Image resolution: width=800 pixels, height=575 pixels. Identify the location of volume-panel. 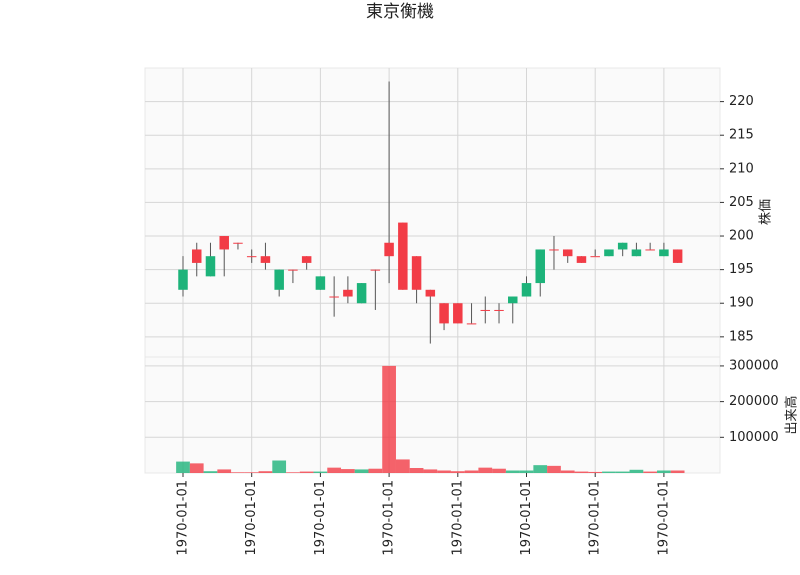
(432, 415).